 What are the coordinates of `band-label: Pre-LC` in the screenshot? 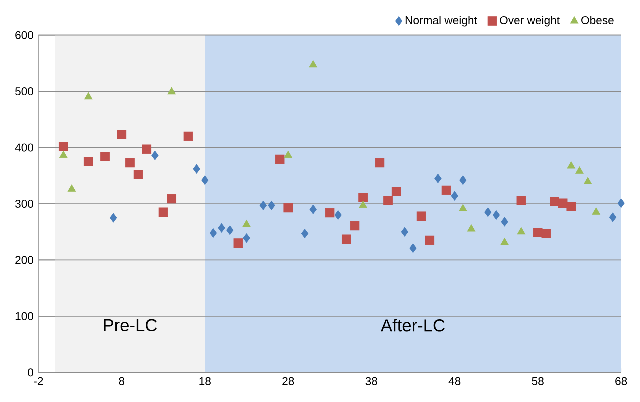 It's located at (131, 325).